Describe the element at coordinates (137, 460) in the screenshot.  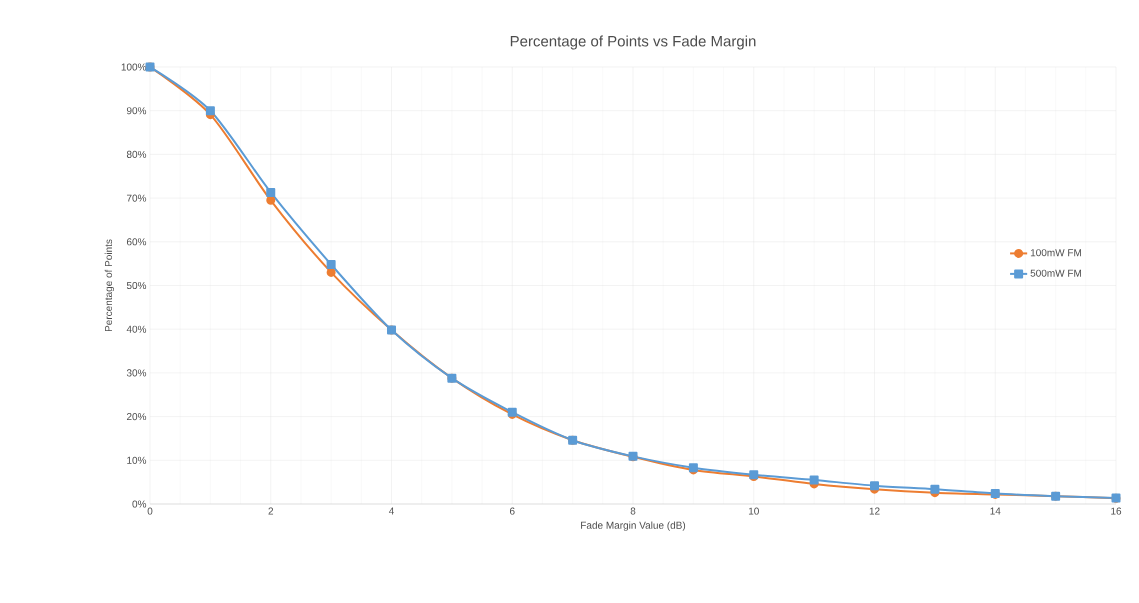
I see `y-tick-label: 10%` at that location.